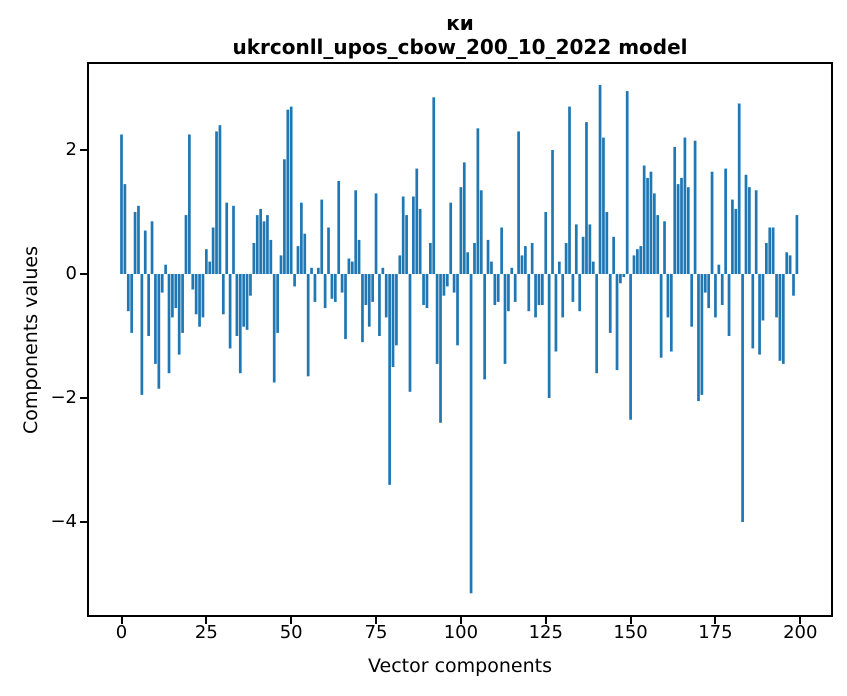 This screenshot has width=847, height=696. Describe the element at coordinates (800, 632) in the screenshot. I see `x-tick-label: 200` at that location.